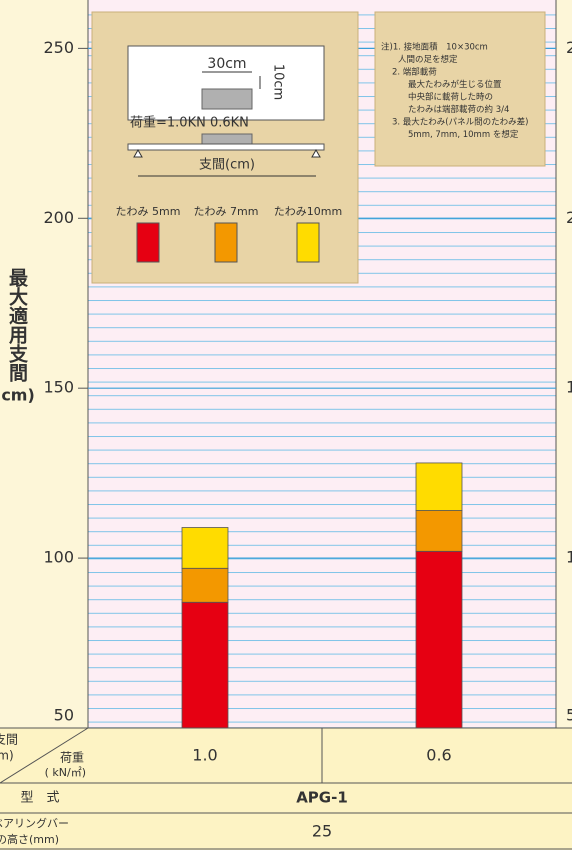  Describe the element at coordinates (227, 165) in the screenshot. I see `diagram-label: 支間(cm)` at that location.